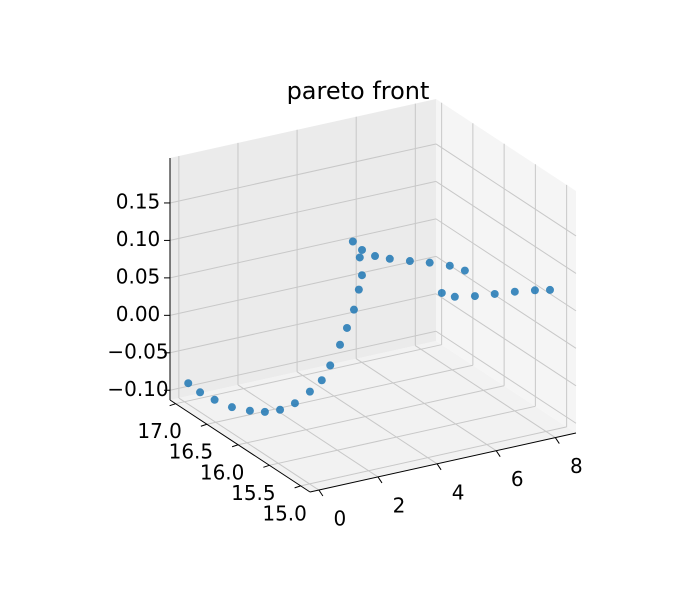 Image resolution: width=700 pixels, height=600 pixels. Describe the element at coordinates (137, 351) in the screenshot. I see `z-tick-label: −0.05` at that location.